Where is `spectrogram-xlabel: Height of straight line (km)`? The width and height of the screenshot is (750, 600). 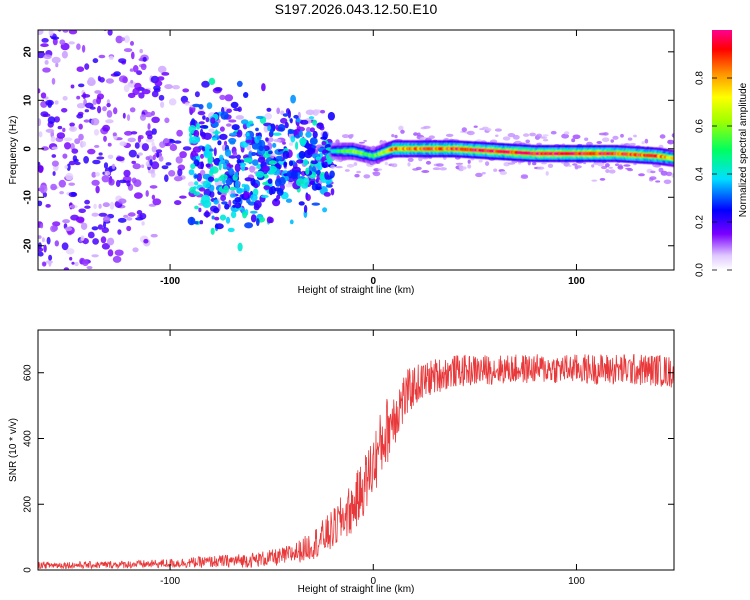
spectrogram-xlabel: Height of straight line (km) is located at coordinates (356, 290).